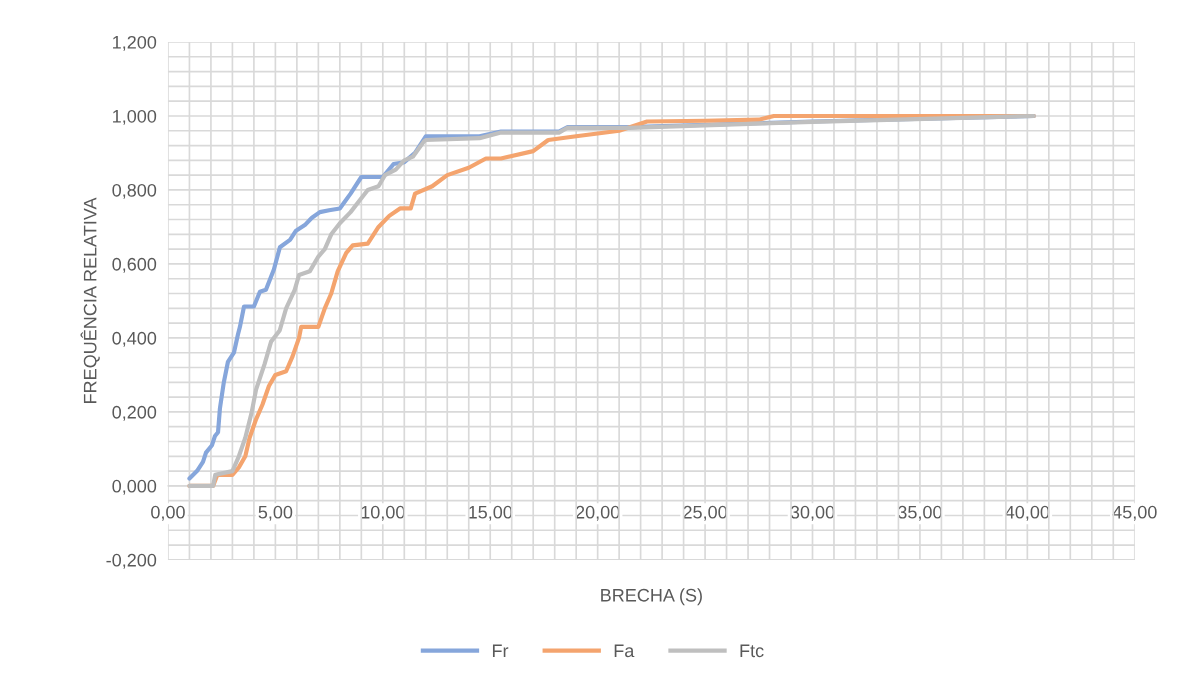 The image size is (1187, 677). What do you see at coordinates (597, 513) in the screenshot?
I see `x-tick-label: 20,00` at bounding box center [597, 513].